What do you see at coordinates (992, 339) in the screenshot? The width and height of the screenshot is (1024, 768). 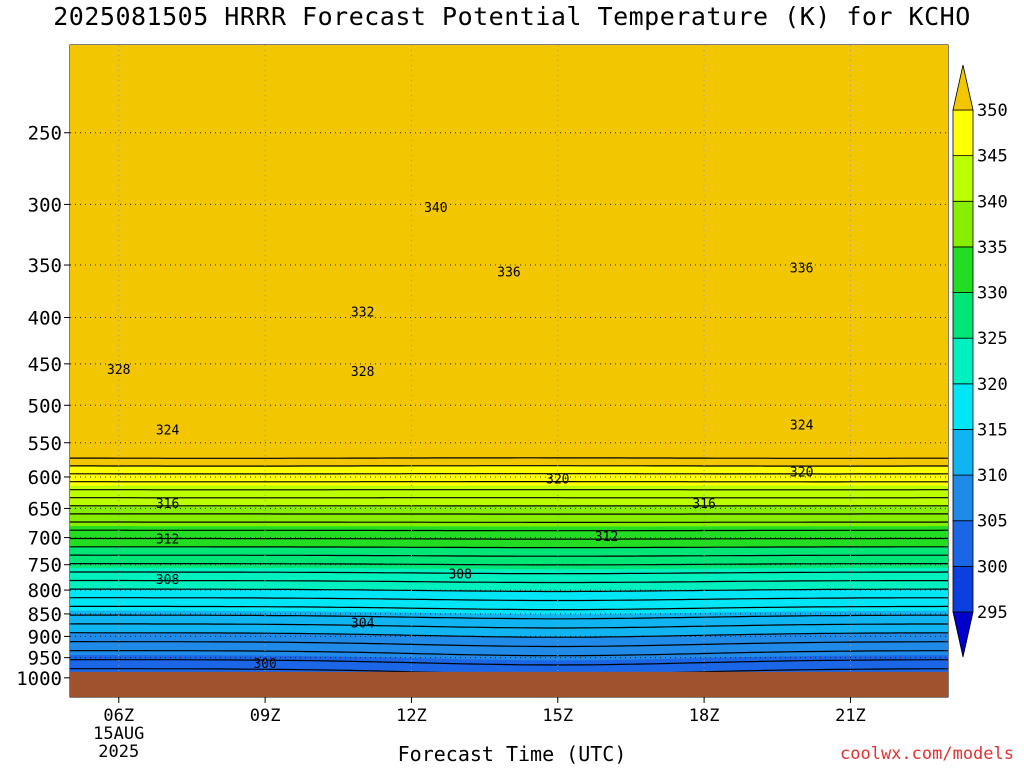 I see `colorbar-label: 325` at bounding box center [992, 339].